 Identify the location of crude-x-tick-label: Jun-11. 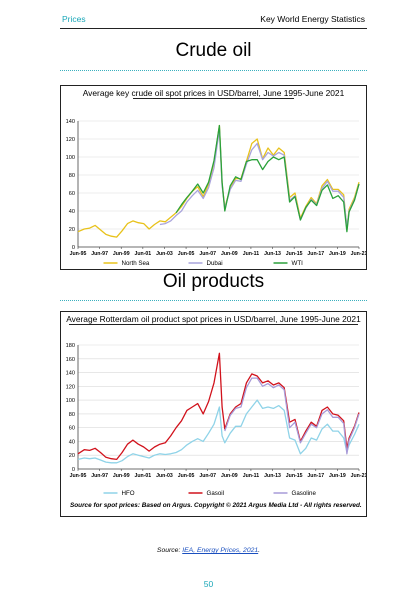
(251, 254).